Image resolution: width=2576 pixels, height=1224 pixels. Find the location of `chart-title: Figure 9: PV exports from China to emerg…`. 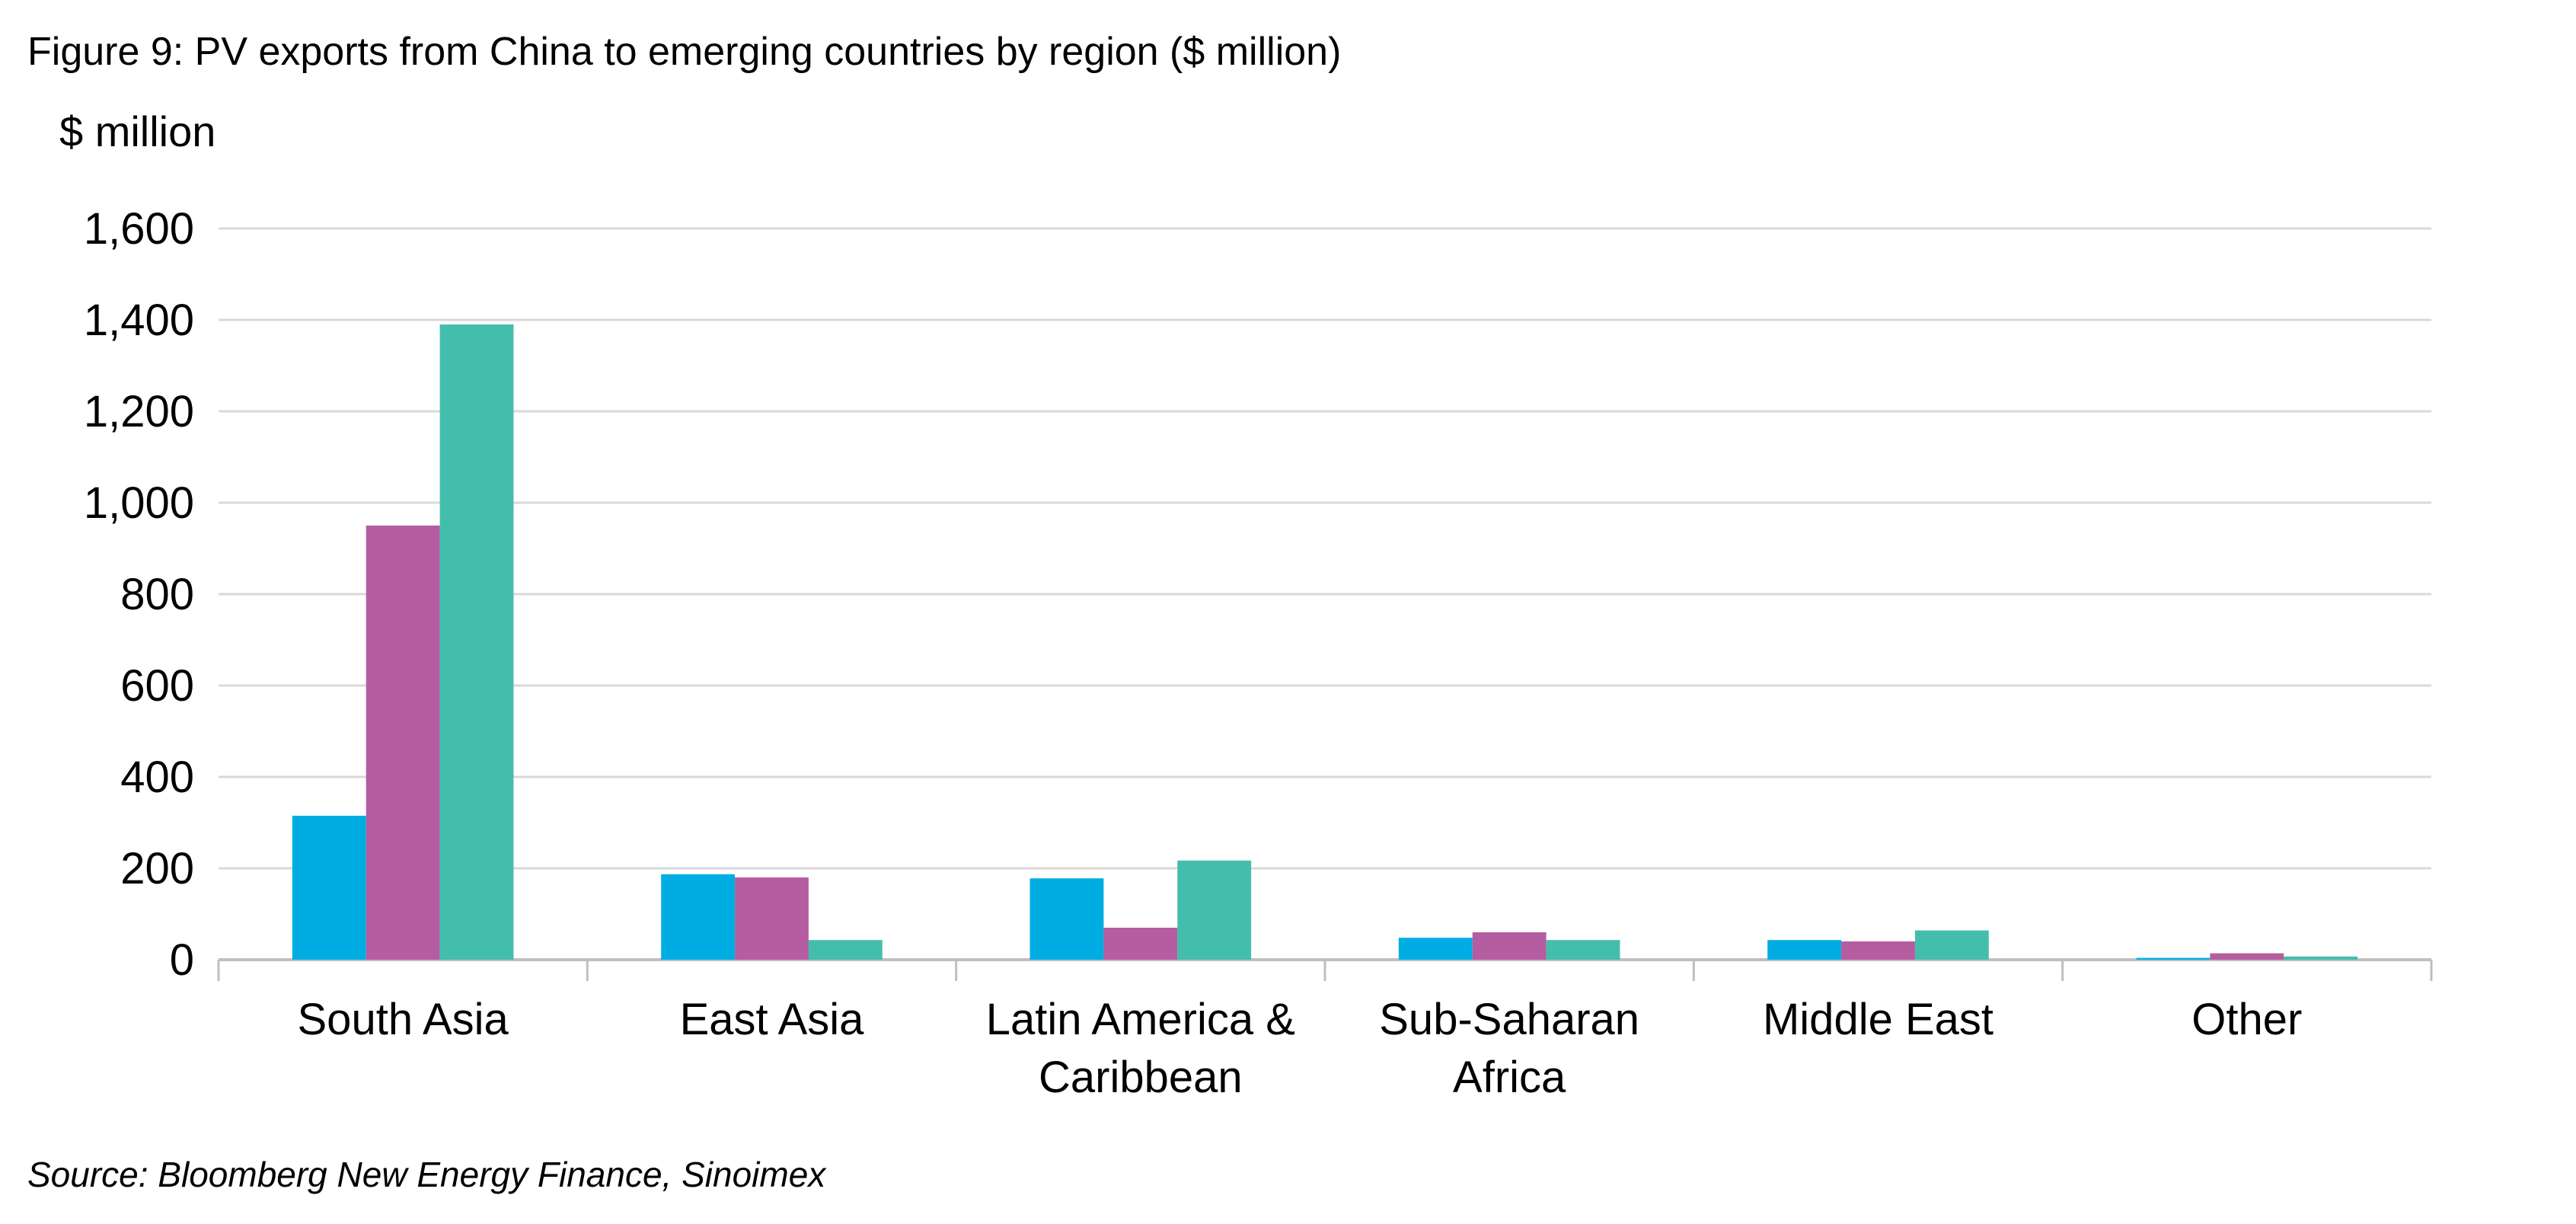

chart-title: Figure 9: PV exports from China to emerg… is located at coordinates (684, 52).